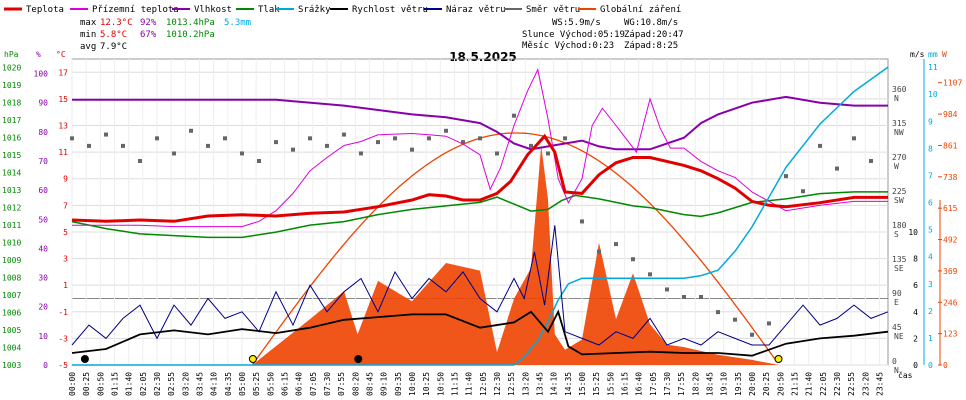 The width and height of the screenshot is (966, 400). I want to click on unit-degc: °C, so click(61, 54).